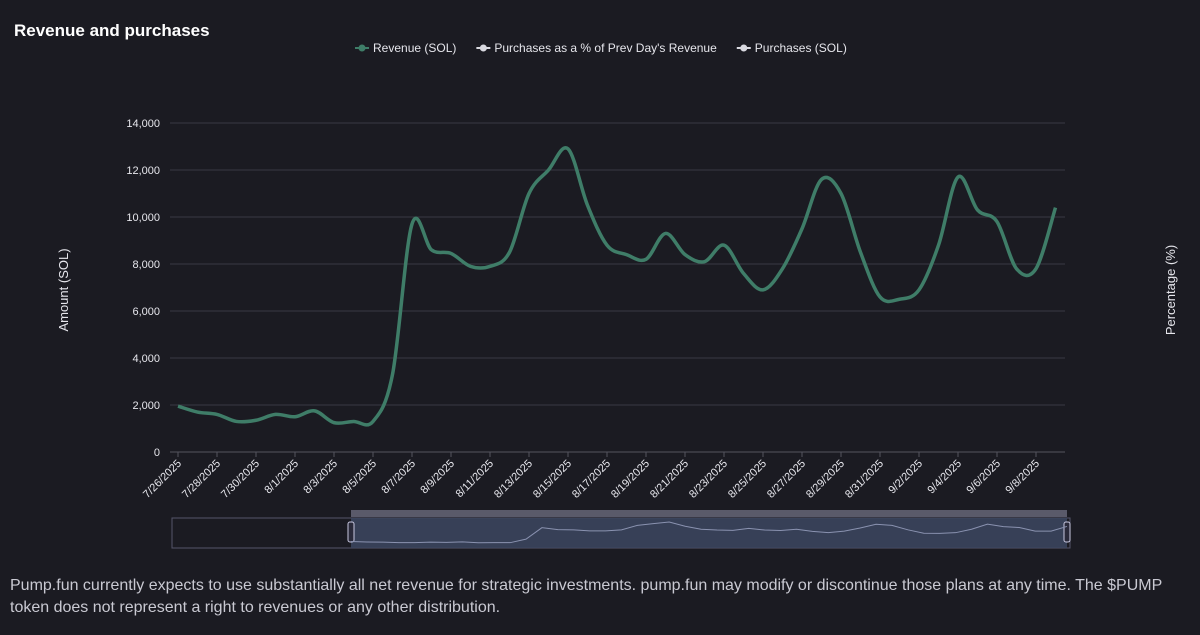 The image size is (1200, 635). What do you see at coordinates (944, 477) in the screenshot?
I see `x-tick-label: 9/4/2025` at bounding box center [944, 477].